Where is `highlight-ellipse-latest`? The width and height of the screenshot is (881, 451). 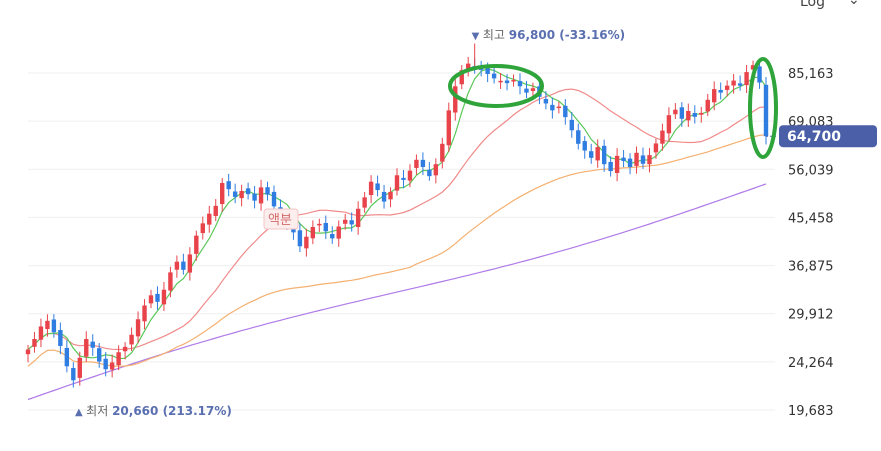
highlight-ellipse-latest is located at coordinates (763, 108).